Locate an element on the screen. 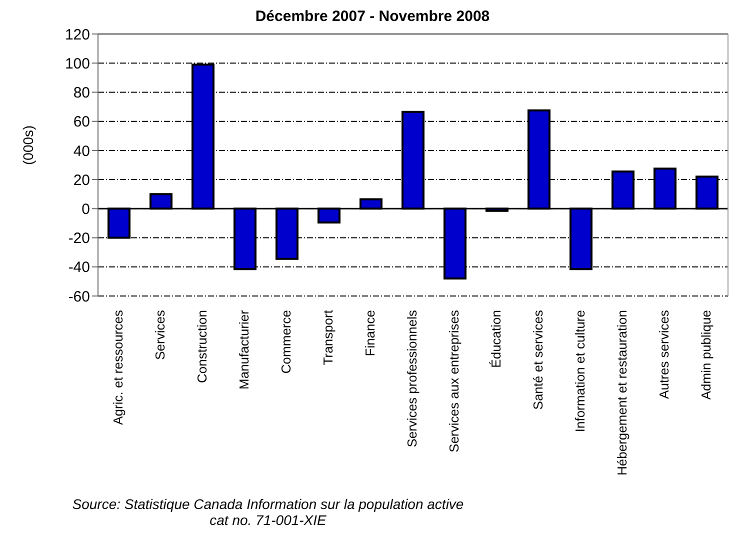 The width and height of the screenshot is (745, 546). y-tick-label: -20 is located at coordinates (79, 239).